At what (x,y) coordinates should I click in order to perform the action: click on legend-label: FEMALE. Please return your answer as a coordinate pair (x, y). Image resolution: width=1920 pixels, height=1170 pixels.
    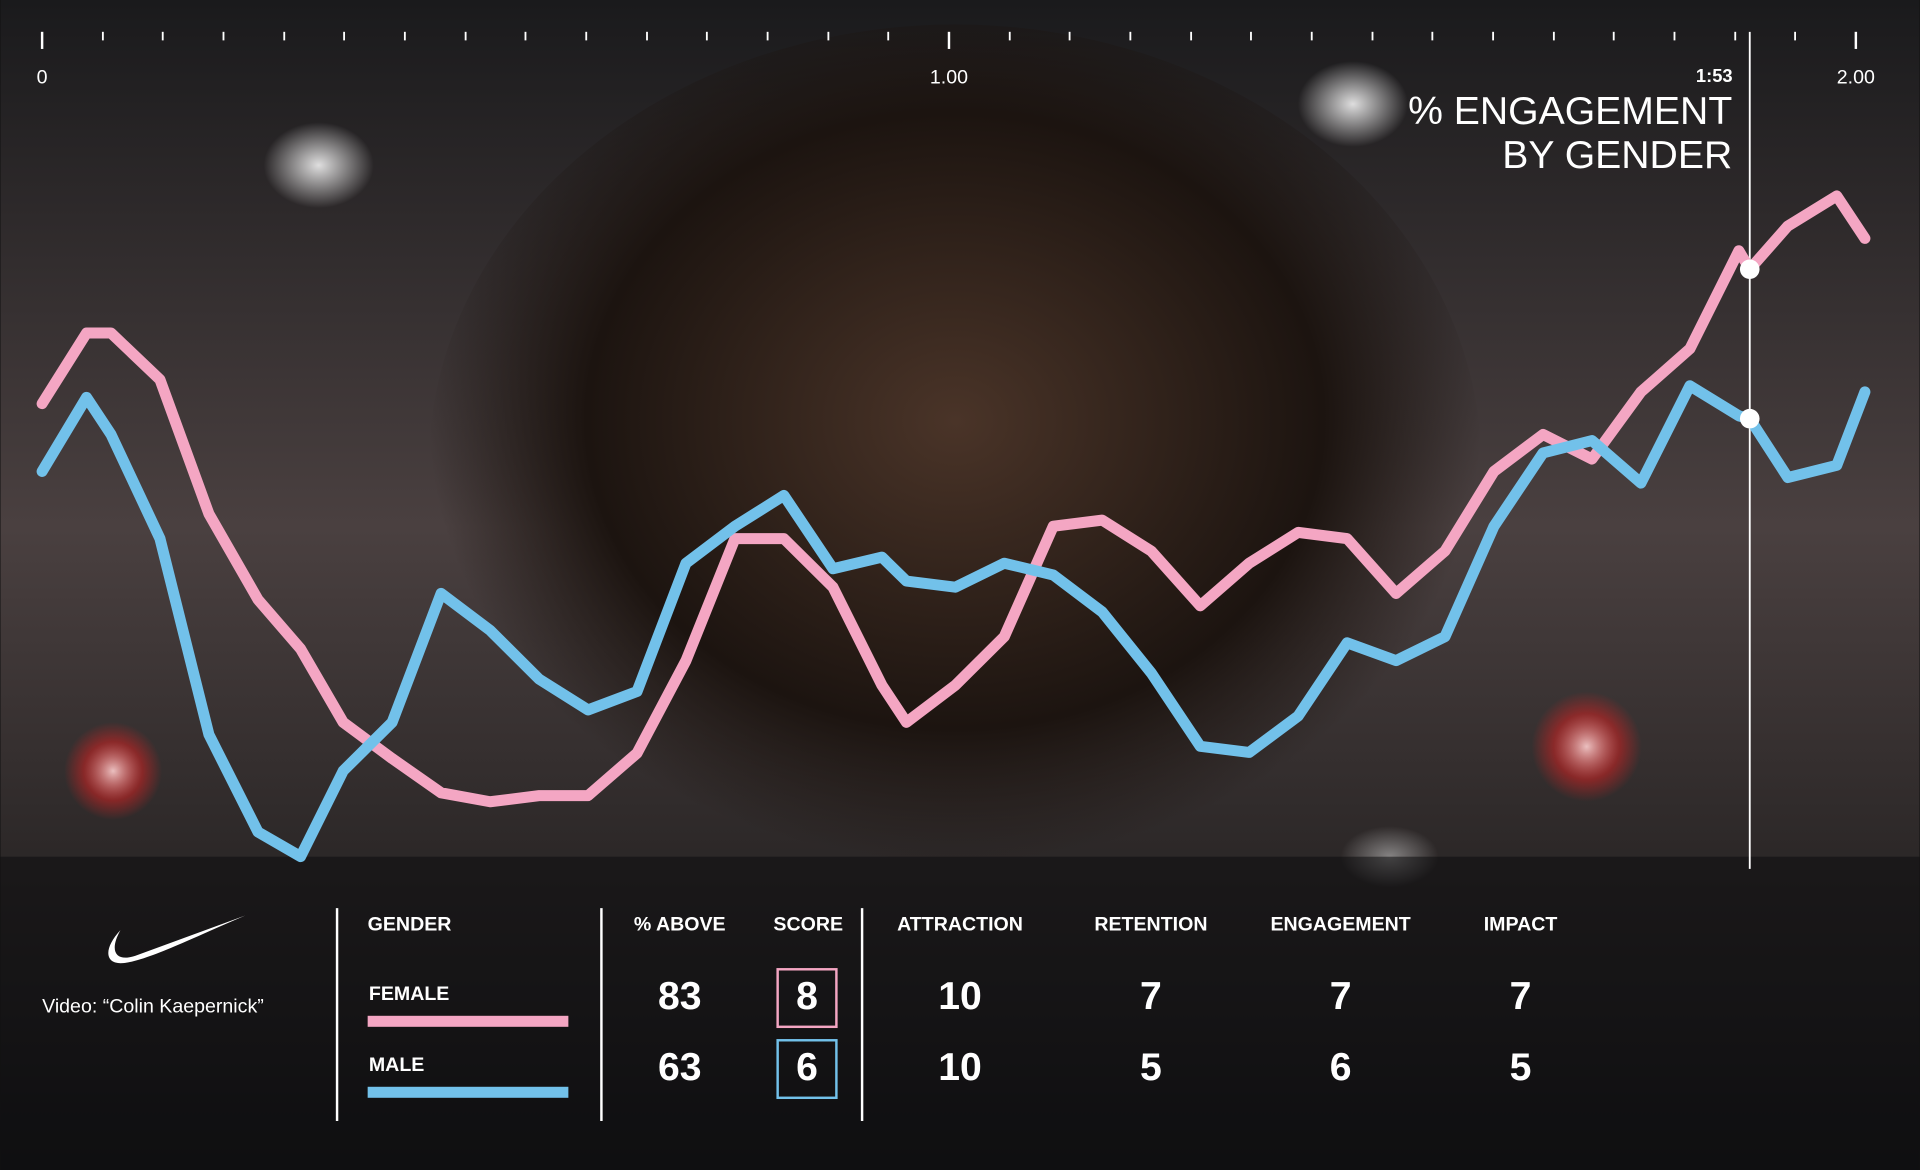
    Looking at the image, I should click on (409, 994).